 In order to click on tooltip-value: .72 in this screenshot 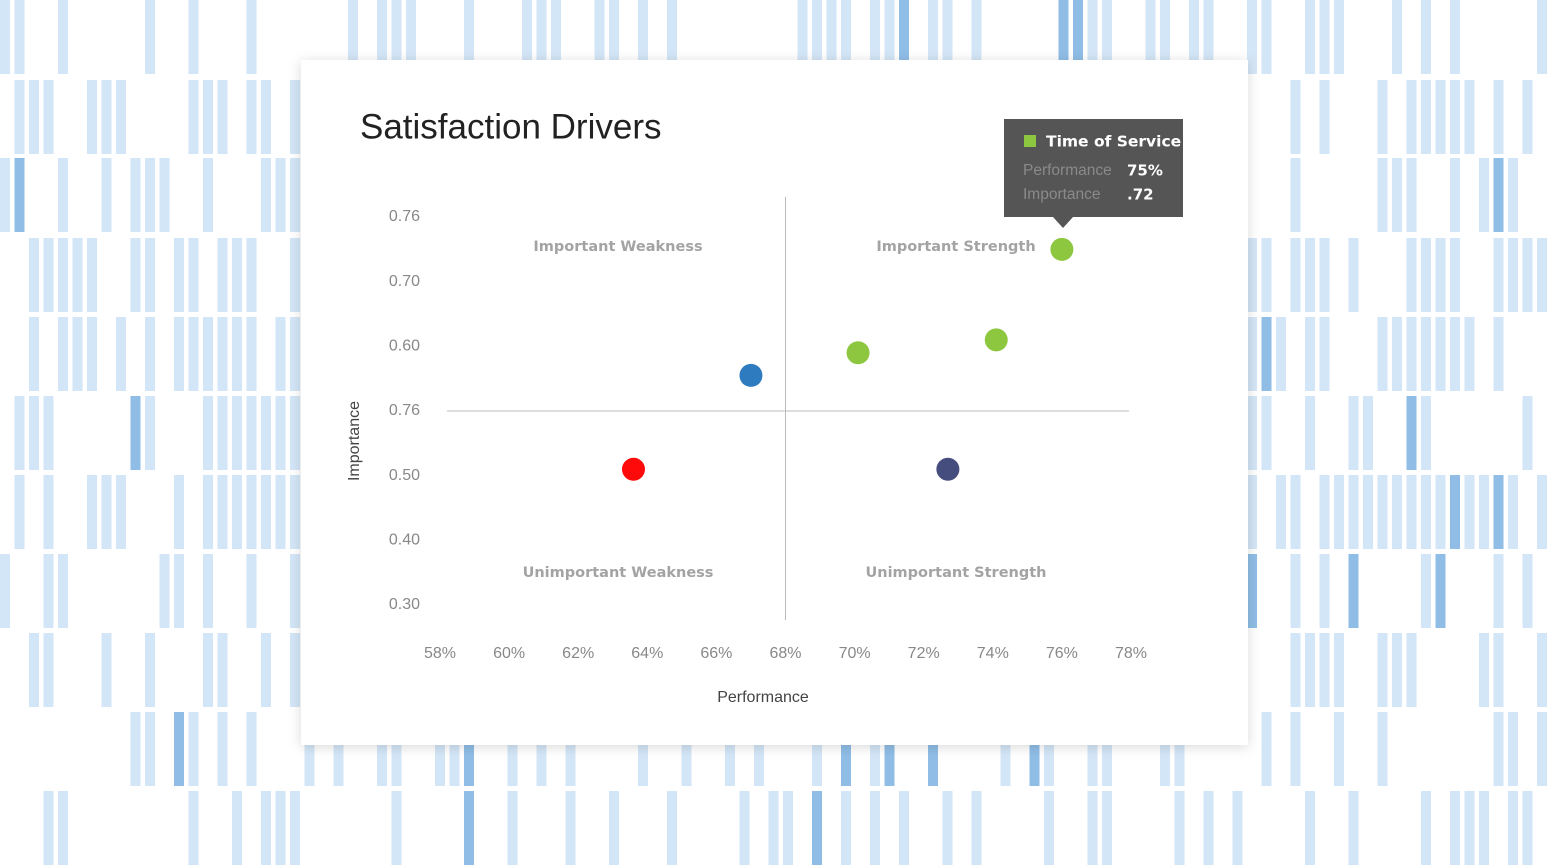, I will do `click(1140, 195)`.